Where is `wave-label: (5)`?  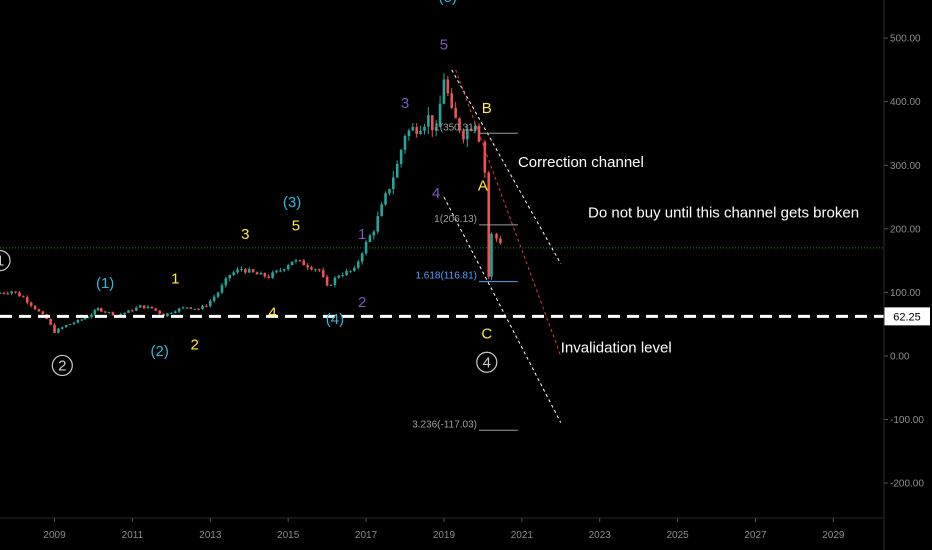
wave-label: (5) is located at coordinates (448, 3).